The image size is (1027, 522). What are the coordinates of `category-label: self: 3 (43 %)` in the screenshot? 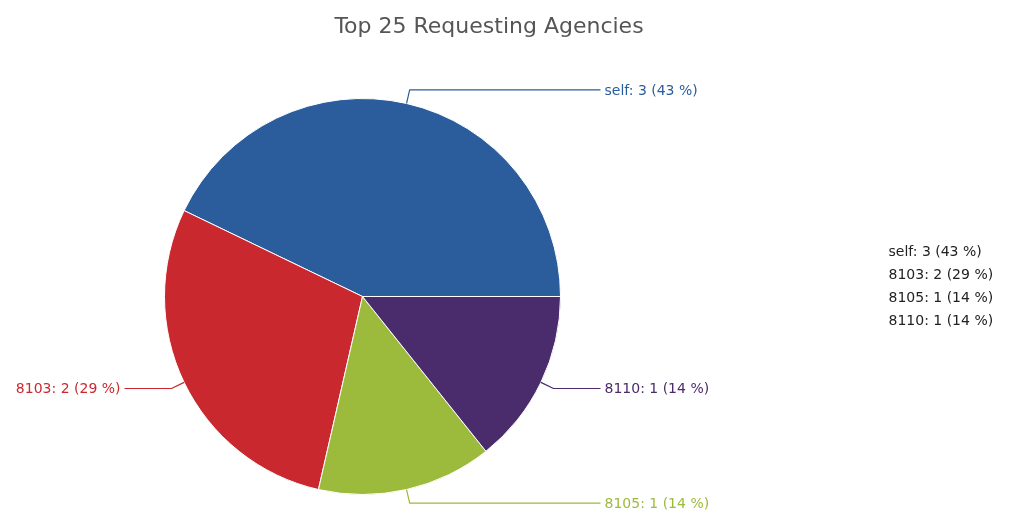 It's located at (935, 250).